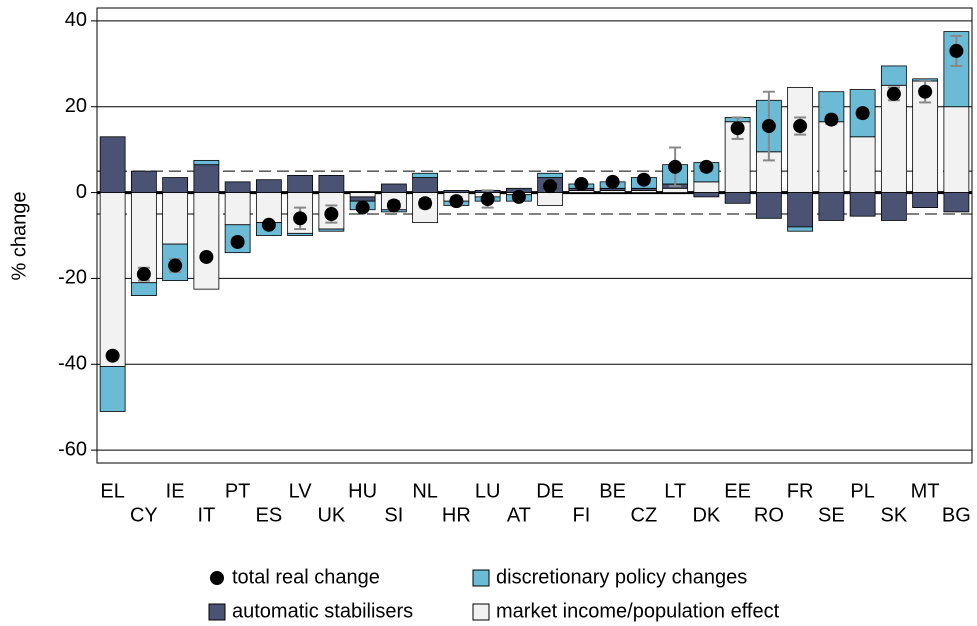 This screenshot has height=626, width=977. What do you see at coordinates (862, 491) in the screenshot?
I see `x-tick-label: PL` at bounding box center [862, 491].